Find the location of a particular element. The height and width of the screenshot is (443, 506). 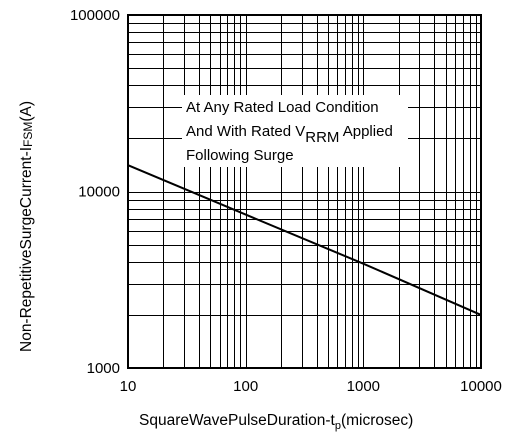

x-tick-label: 100 is located at coordinates (245, 386).